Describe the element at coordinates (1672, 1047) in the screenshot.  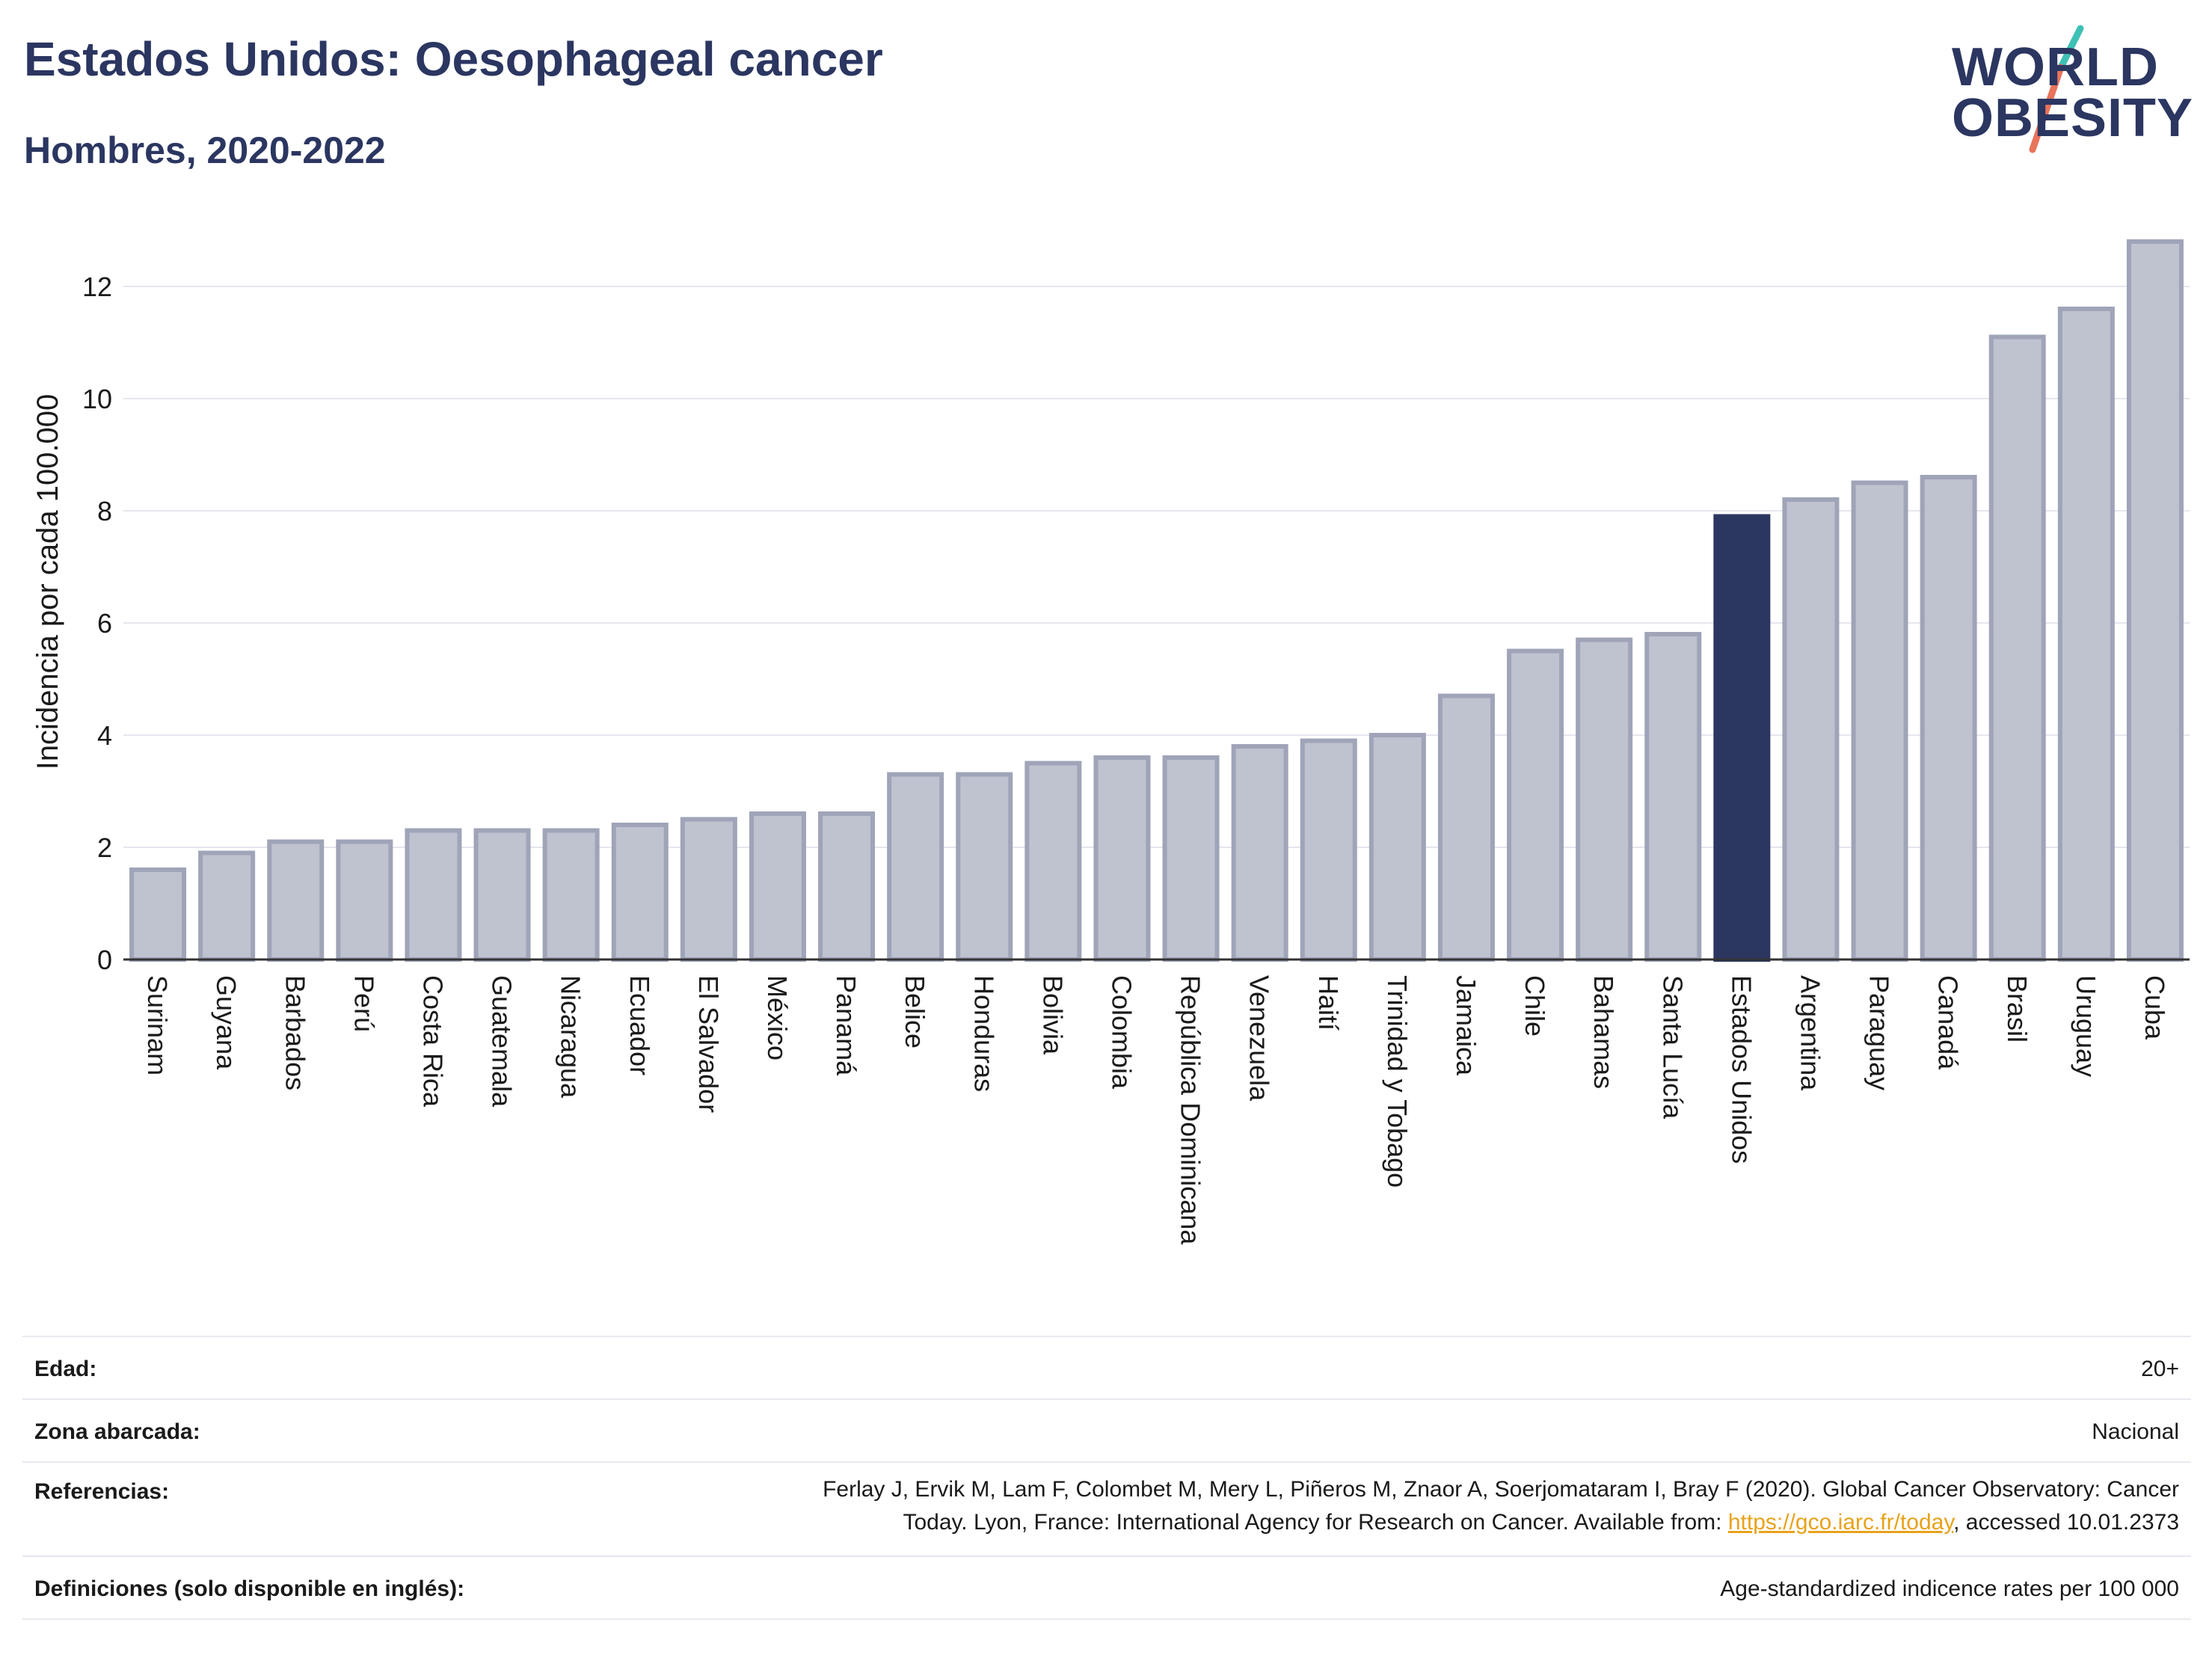
I see `x-tick-label: Santa Lucía` at that location.